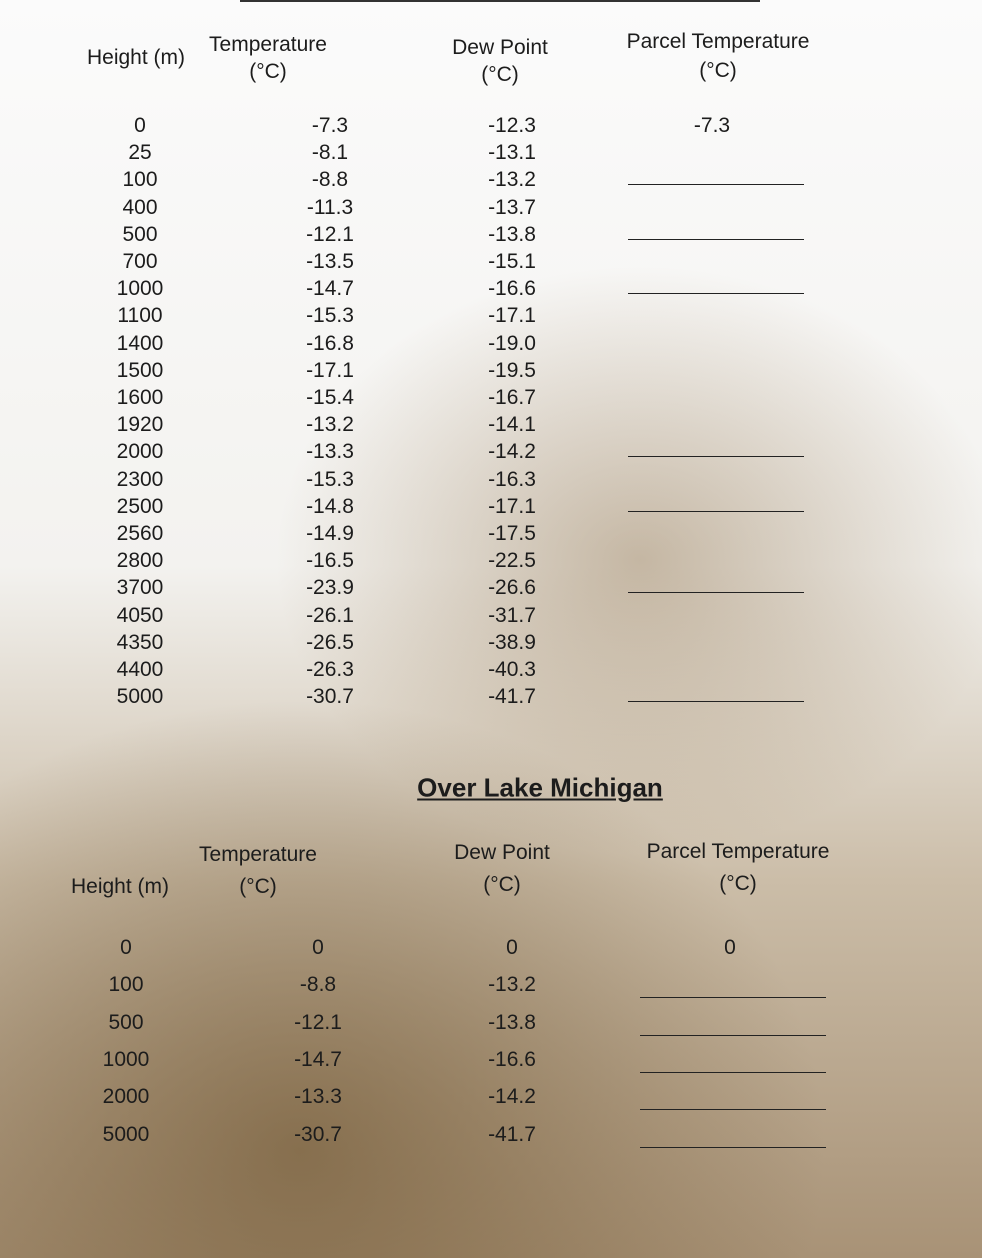  I want to click on table-cell: -23.9, so click(330, 588).